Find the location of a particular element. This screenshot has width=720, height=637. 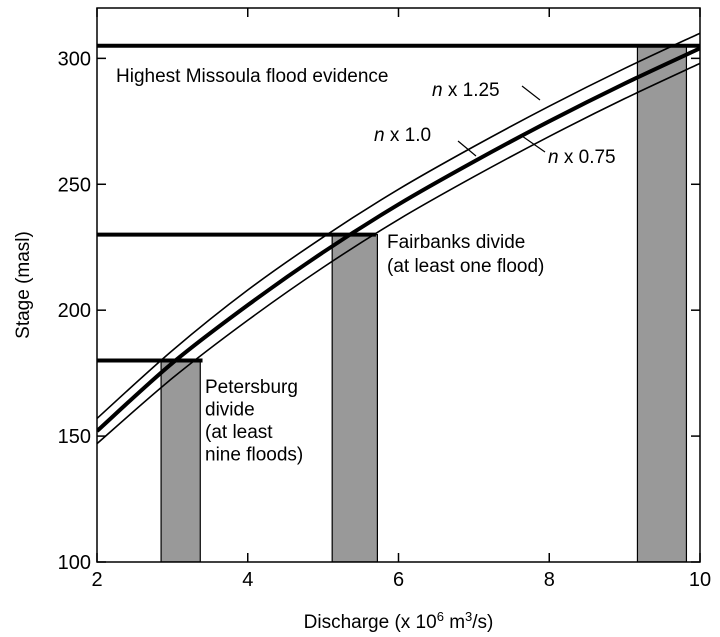

x-axis-title: Discharge (x 106 m3/s) is located at coordinates (399, 621).